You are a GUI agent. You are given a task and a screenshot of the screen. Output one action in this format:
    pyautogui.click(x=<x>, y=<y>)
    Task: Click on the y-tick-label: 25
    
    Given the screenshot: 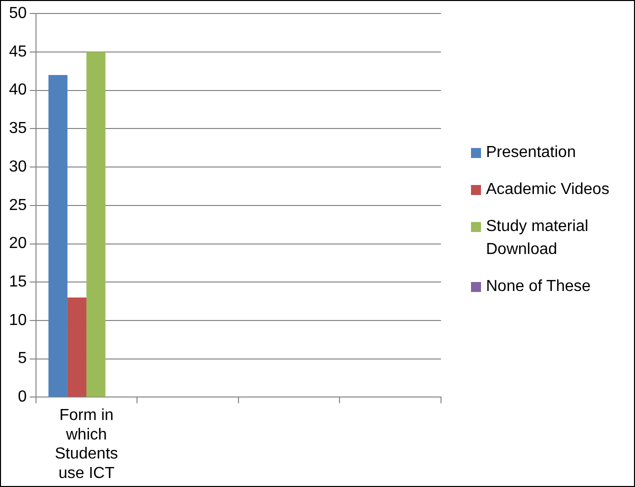 What is the action you would take?
    pyautogui.click(x=18, y=205)
    